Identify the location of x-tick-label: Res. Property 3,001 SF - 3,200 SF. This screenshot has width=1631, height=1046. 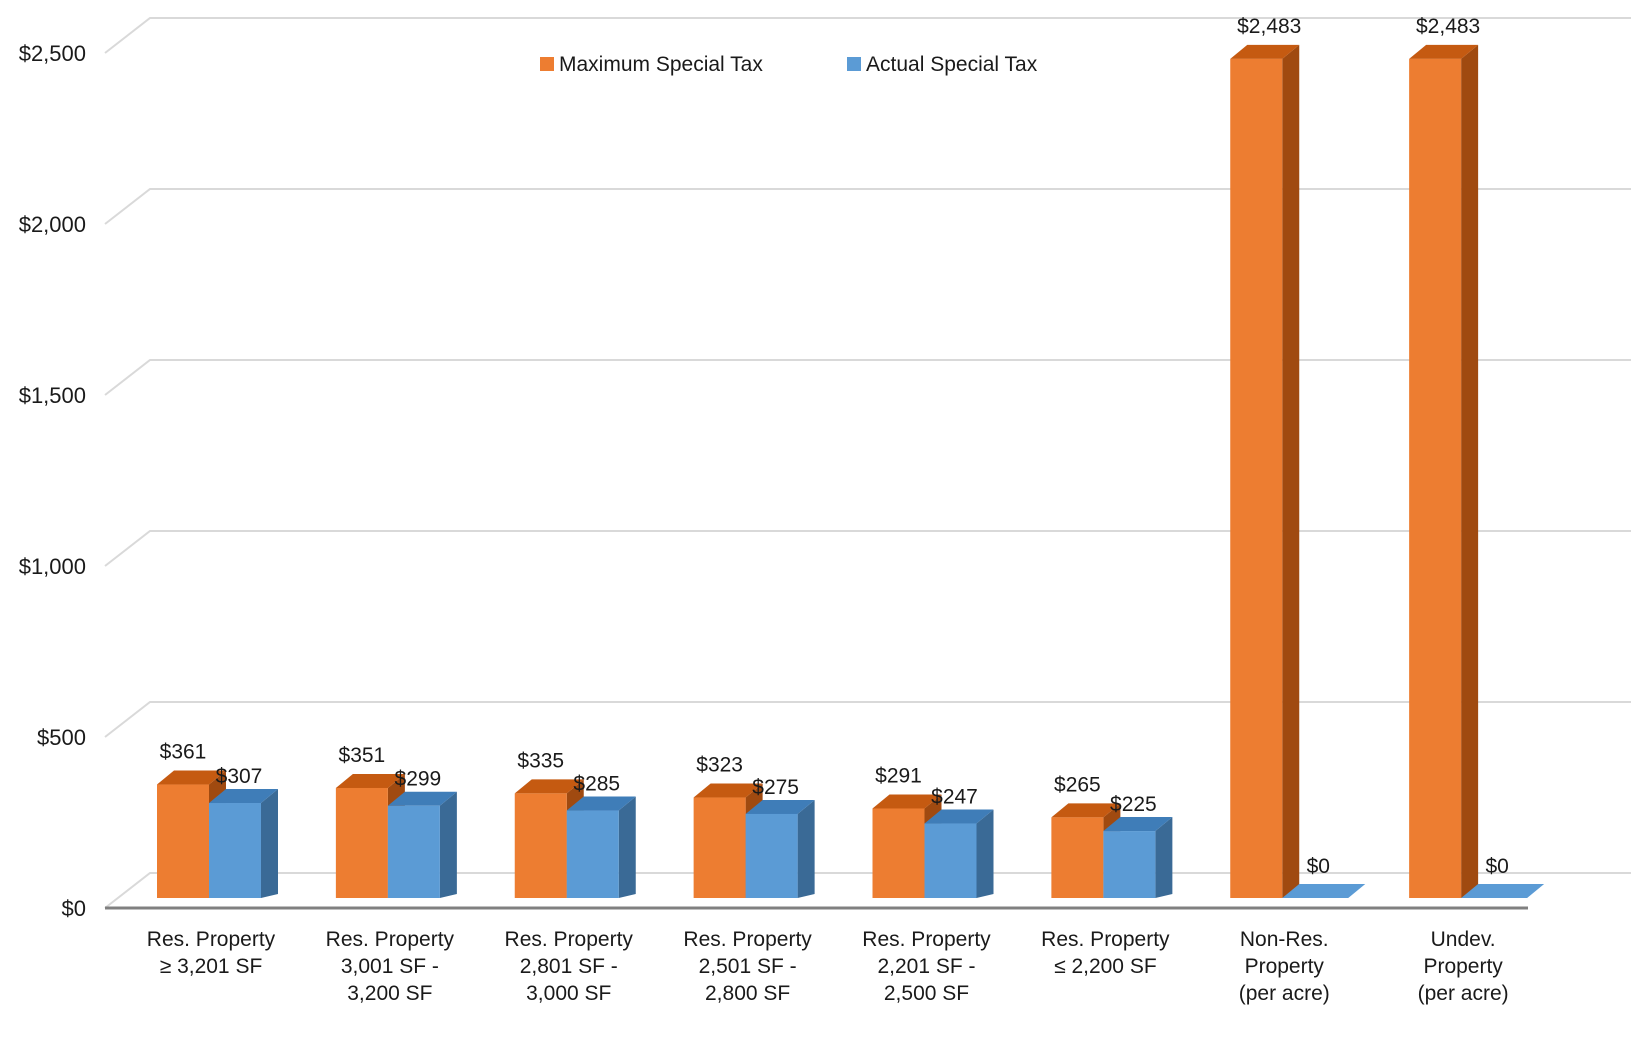
(390, 966).